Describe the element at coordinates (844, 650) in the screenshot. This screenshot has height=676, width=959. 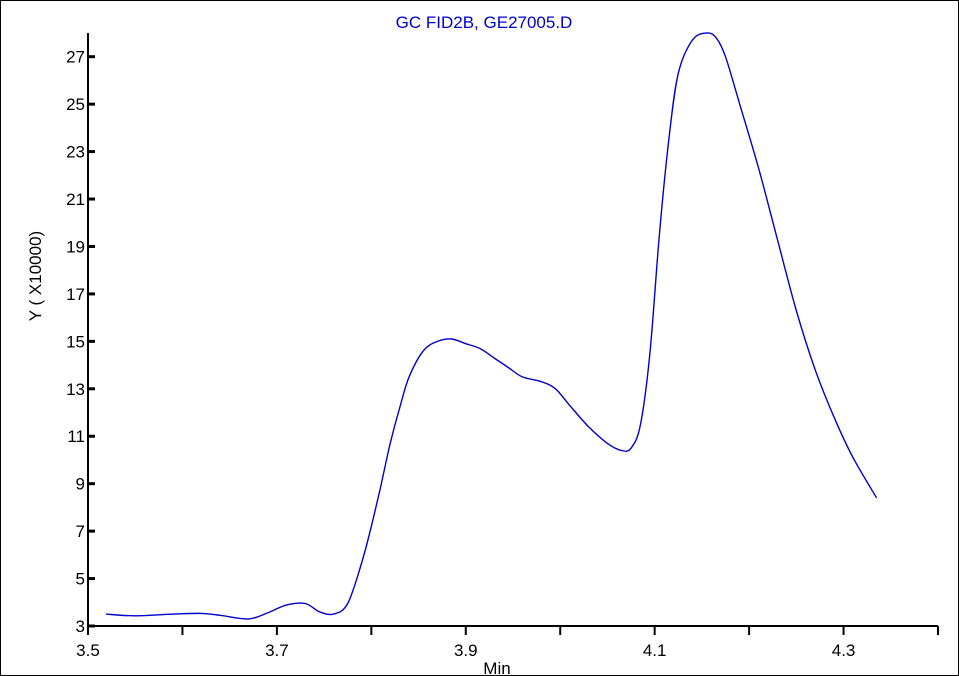
I see `x-tick-label: 4.3` at that location.